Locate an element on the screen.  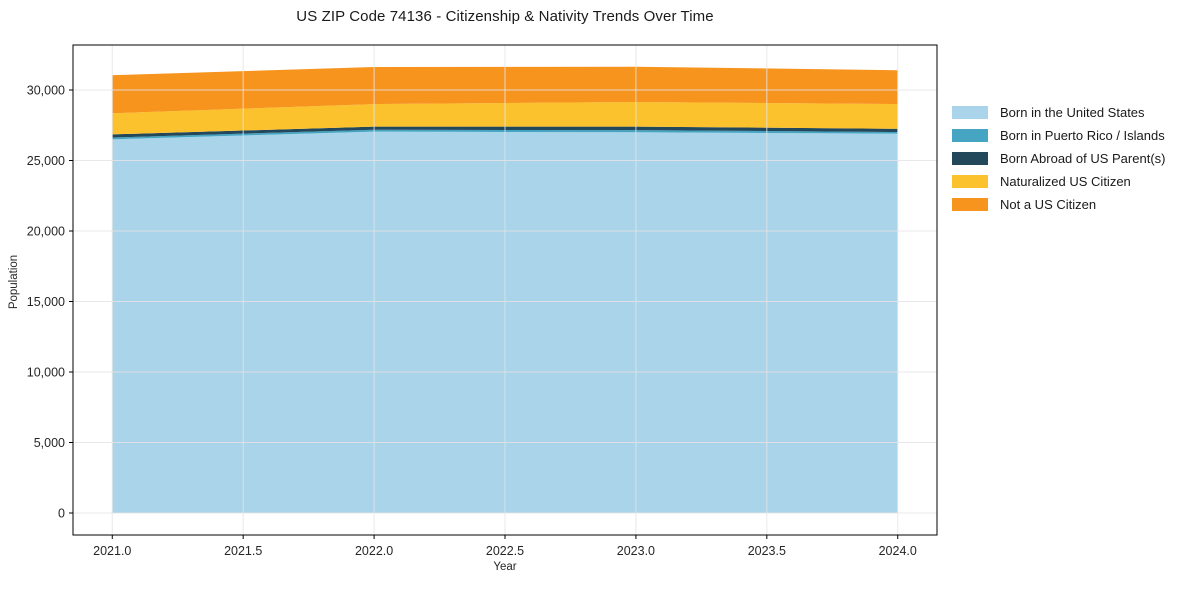
y-tick-label: 5,000 is located at coordinates (49, 443).